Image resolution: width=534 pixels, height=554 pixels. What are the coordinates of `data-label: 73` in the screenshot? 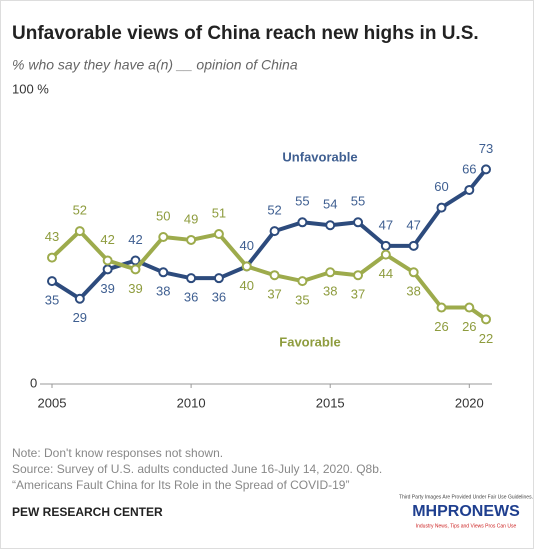 It's located at (486, 148).